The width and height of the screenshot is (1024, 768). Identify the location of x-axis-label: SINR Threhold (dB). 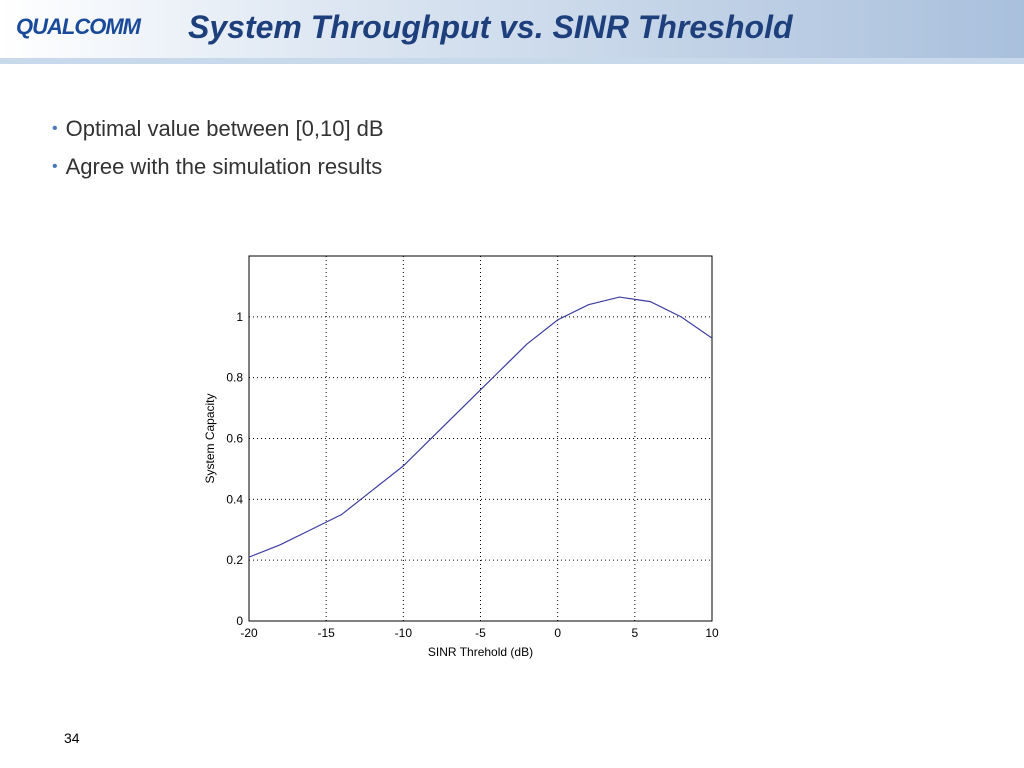
(480, 652).